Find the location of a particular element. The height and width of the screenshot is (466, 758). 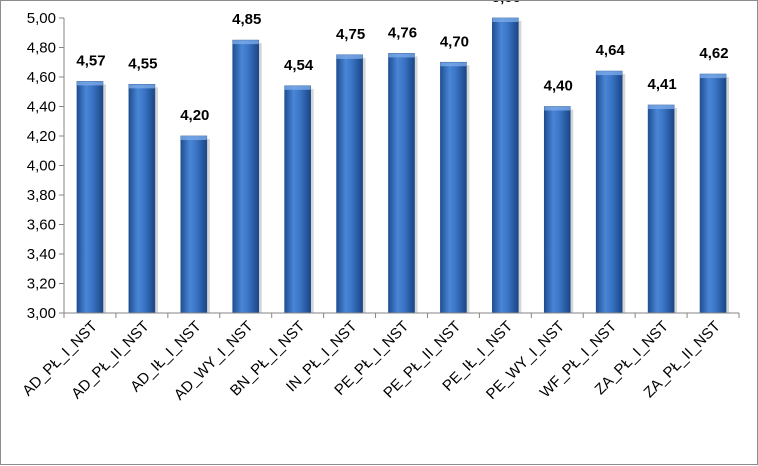

data-label: 4,20 is located at coordinates (194, 115).